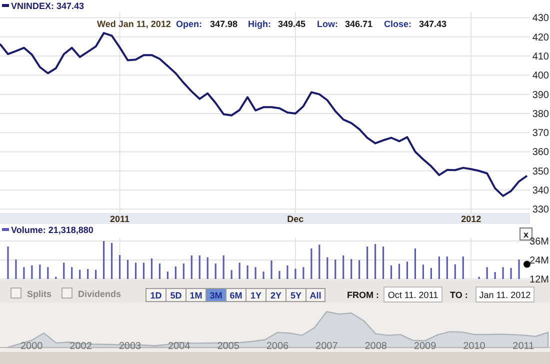  I want to click on y-tick-label: 24M, so click(539, 261).